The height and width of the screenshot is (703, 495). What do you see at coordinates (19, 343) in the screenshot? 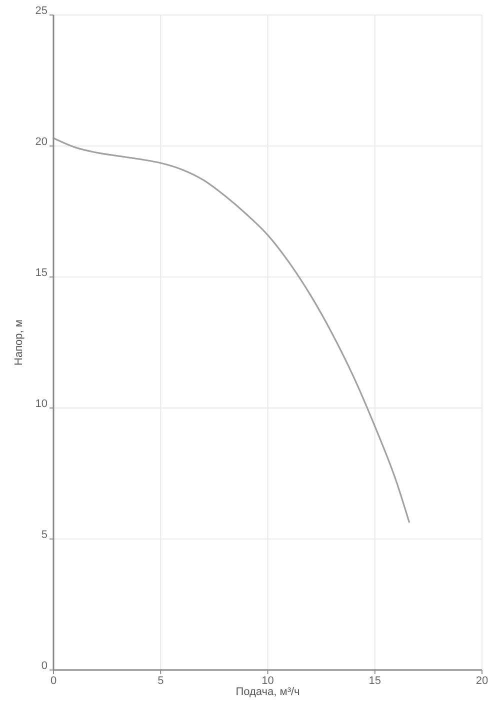
I see `y-axis-title: Напор, м` at bounding box center [19, 343].